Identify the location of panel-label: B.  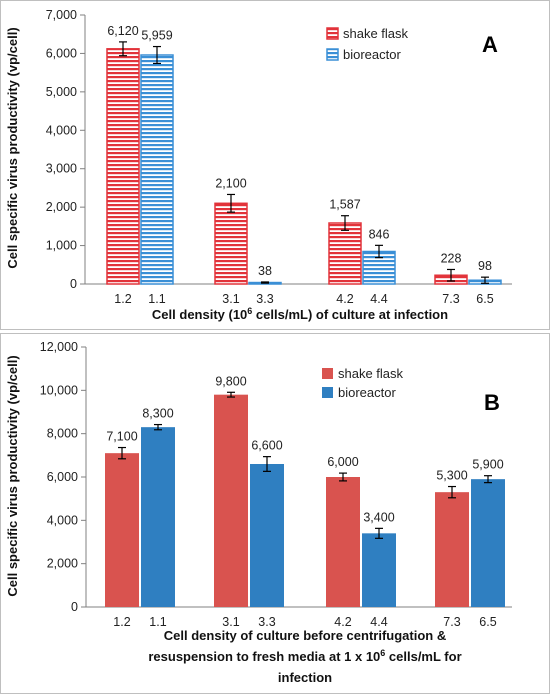
(492, 402).